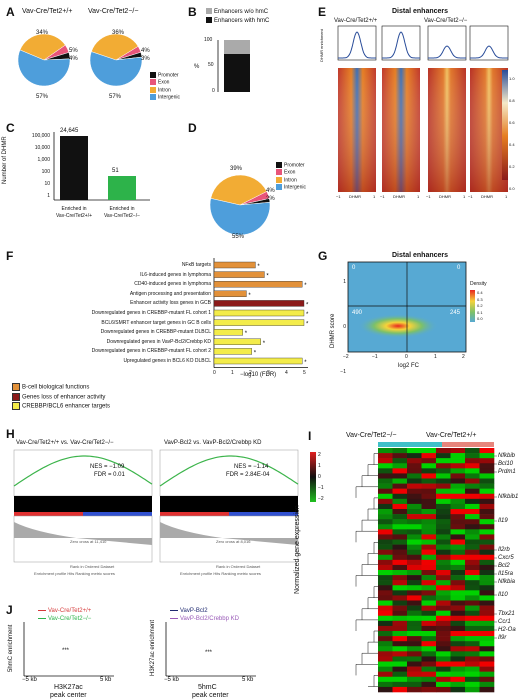 This screenshot has height=699, width=520. Describe the element at coordinates (233, 541) in the screenshot. I see `gsea-right-zero: Zero cross at 8,016` at that location.